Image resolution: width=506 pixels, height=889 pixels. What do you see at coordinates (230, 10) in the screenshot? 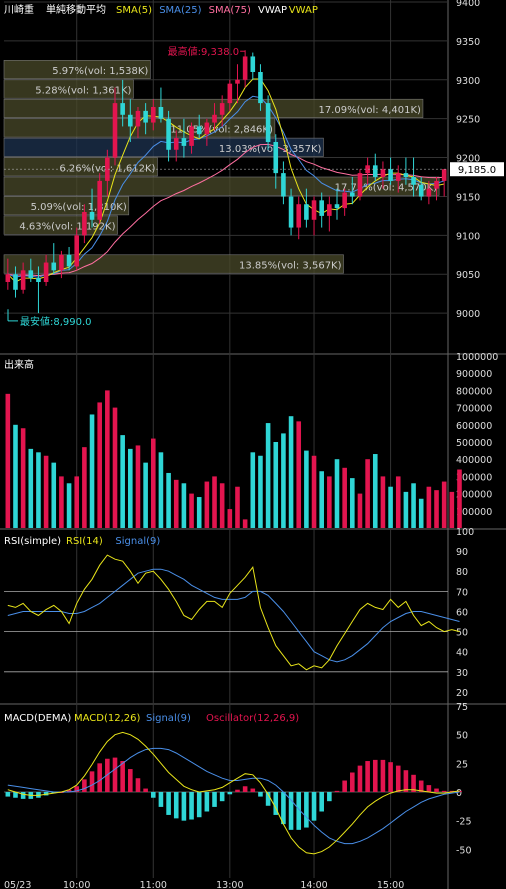
I see `price-legend-item: SMA(75)` at bounding box center [230, 10].